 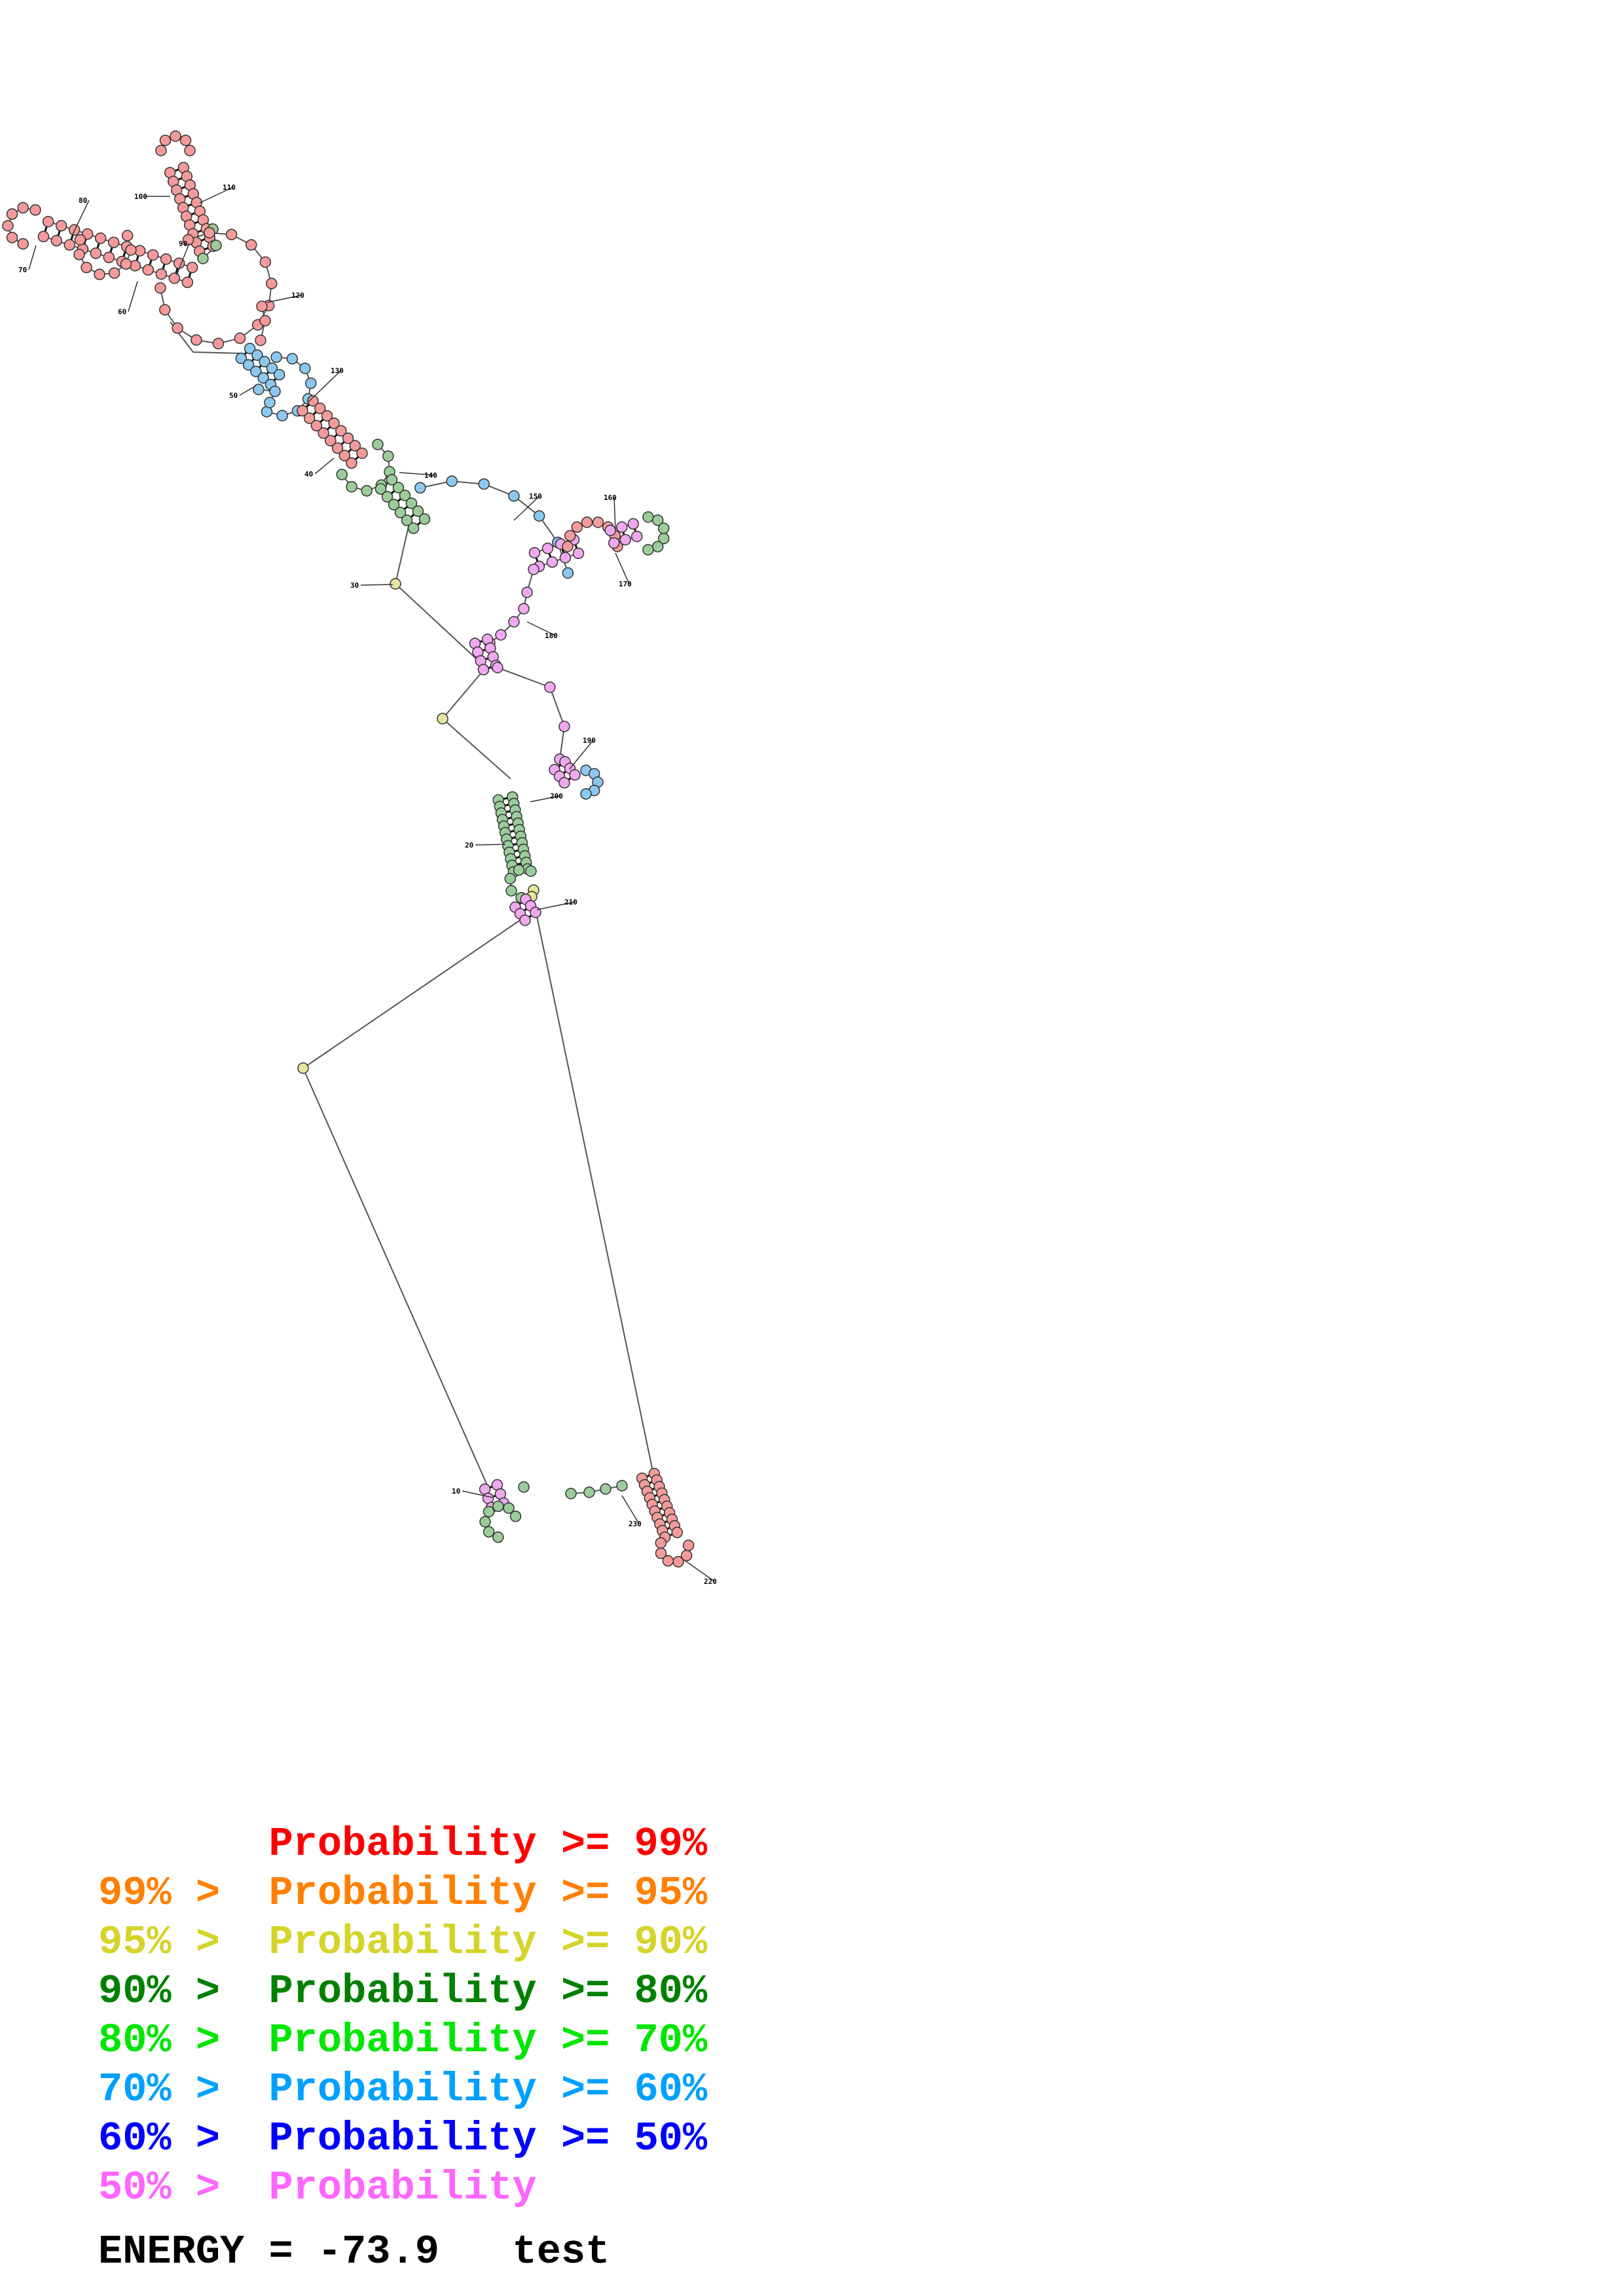 I want to click on position-label: 230, so click(x=635, y=1524).